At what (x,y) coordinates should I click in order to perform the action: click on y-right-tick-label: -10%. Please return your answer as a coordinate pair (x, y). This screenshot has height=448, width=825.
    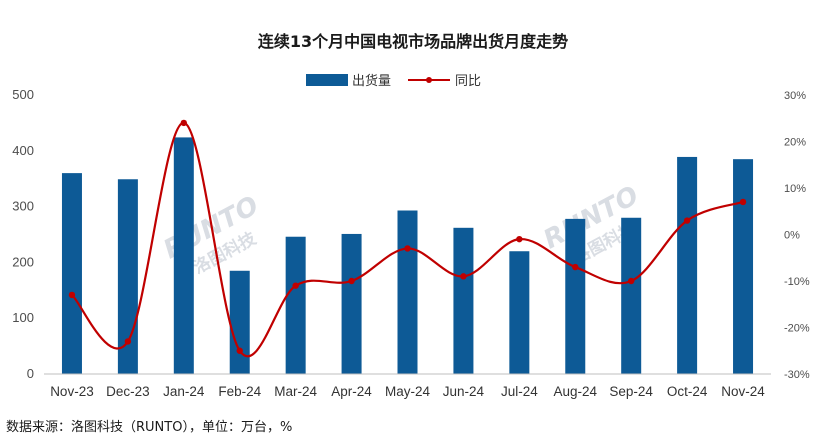
    Looking at the image, I should click on (797, 282).